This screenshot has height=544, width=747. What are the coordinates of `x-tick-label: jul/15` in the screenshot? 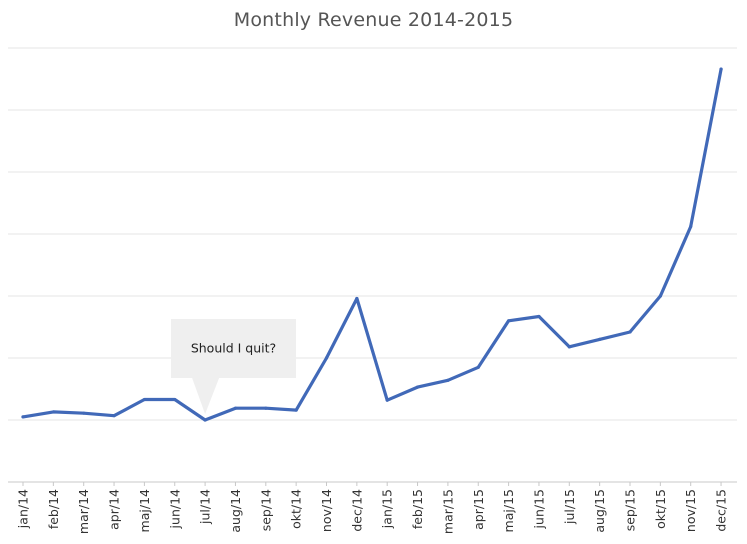 It's located at (569, 507).